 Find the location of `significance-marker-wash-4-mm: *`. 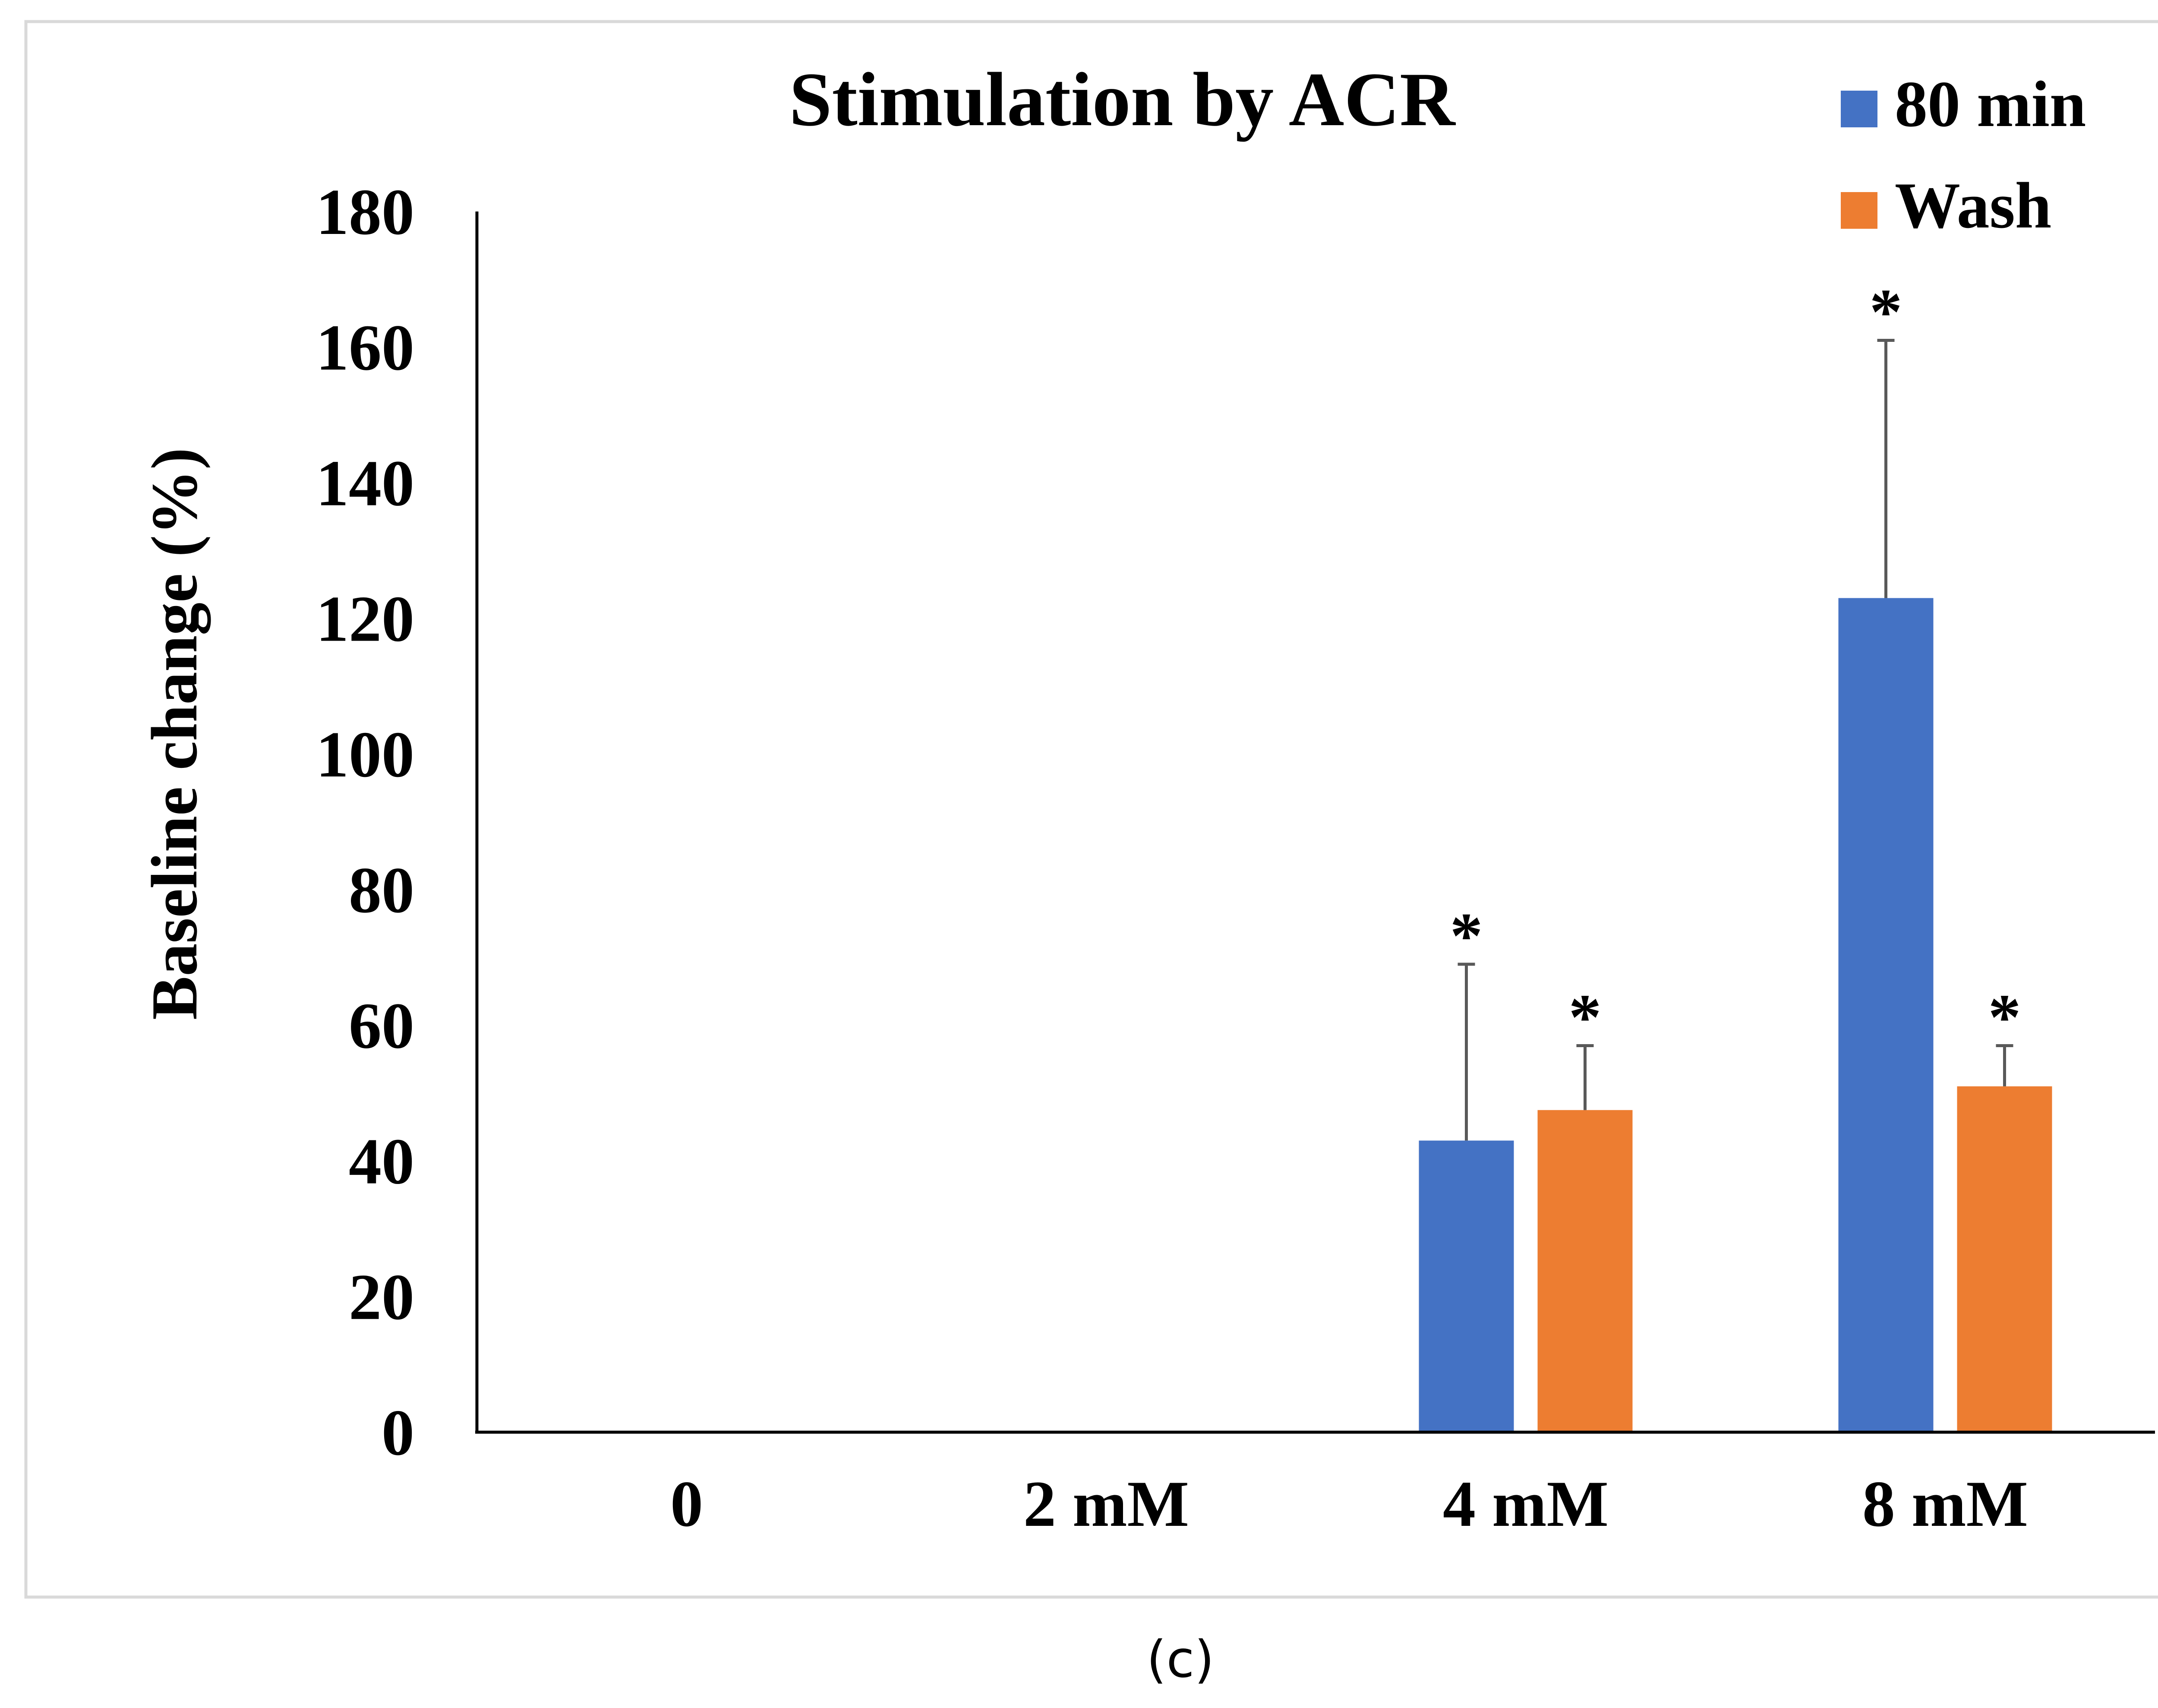

significance-marker-wash-4-mm: * is located at coordinates (1585, 1017).